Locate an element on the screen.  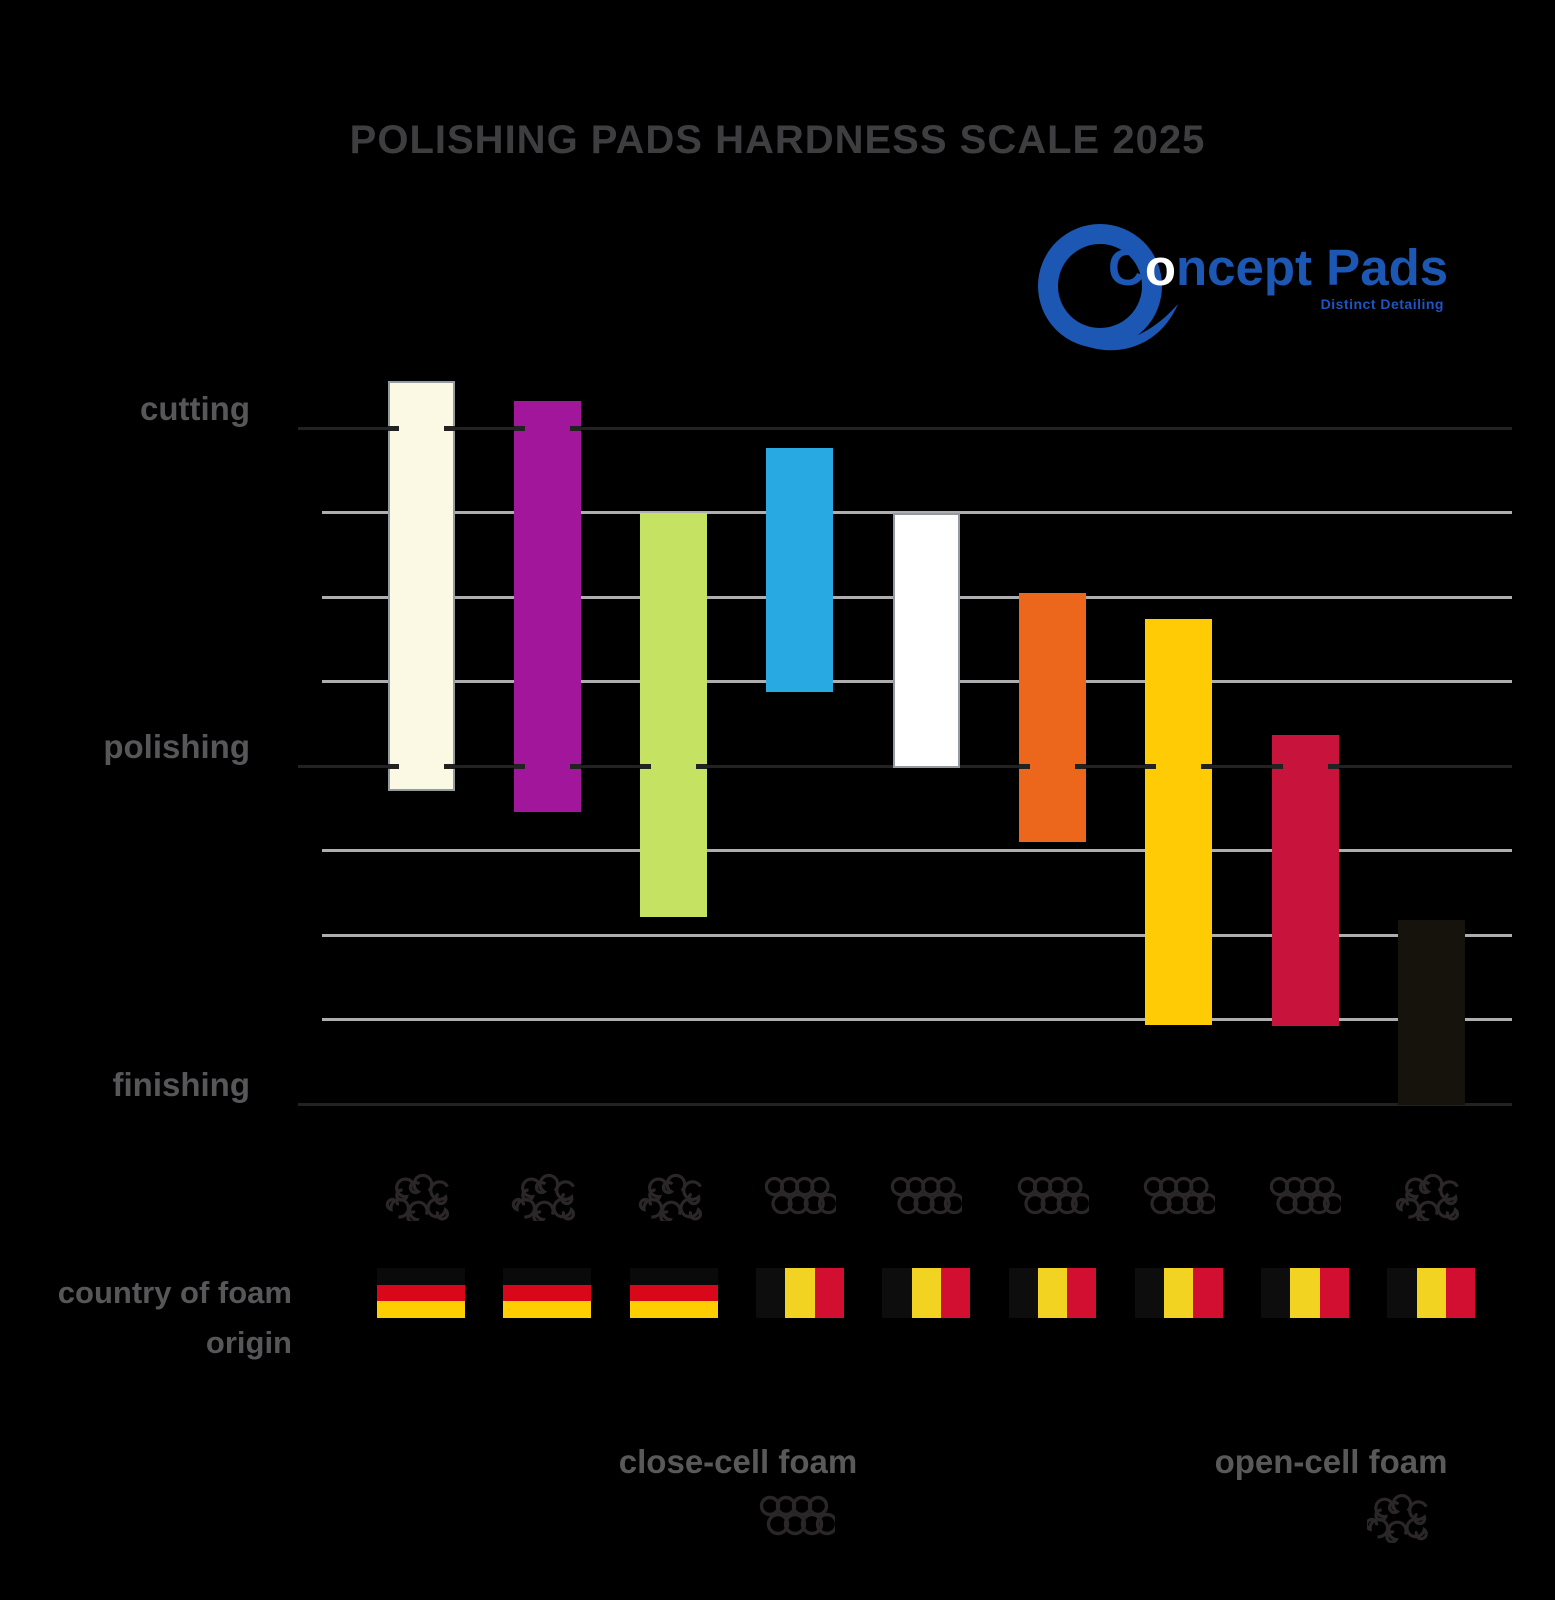
legend-label-close-cell-foam: close-cell foam is located at coordinates (738, 1461).